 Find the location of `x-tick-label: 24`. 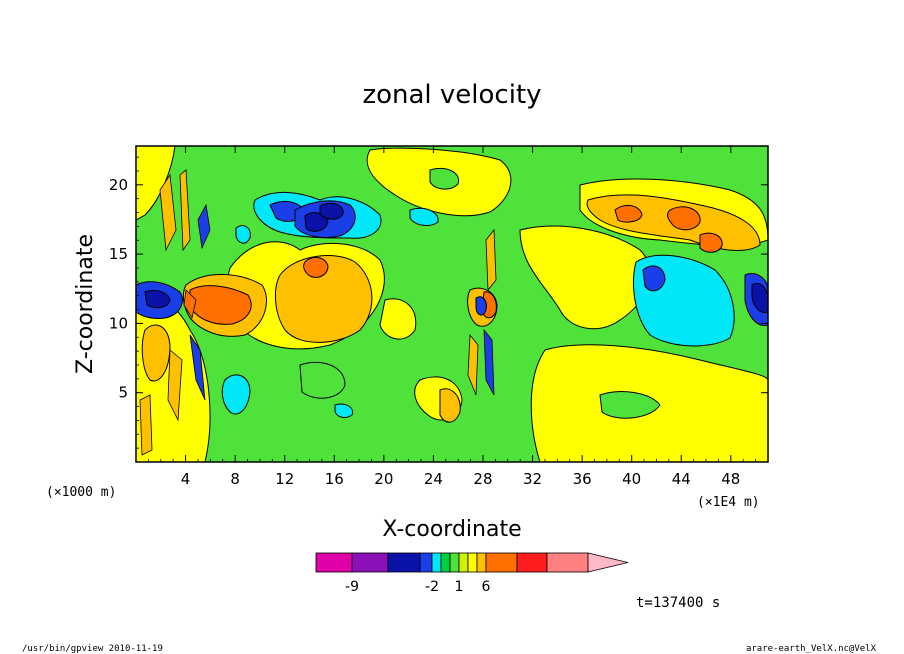

x-tick-label: 24 is located at coordinates (433, 479).